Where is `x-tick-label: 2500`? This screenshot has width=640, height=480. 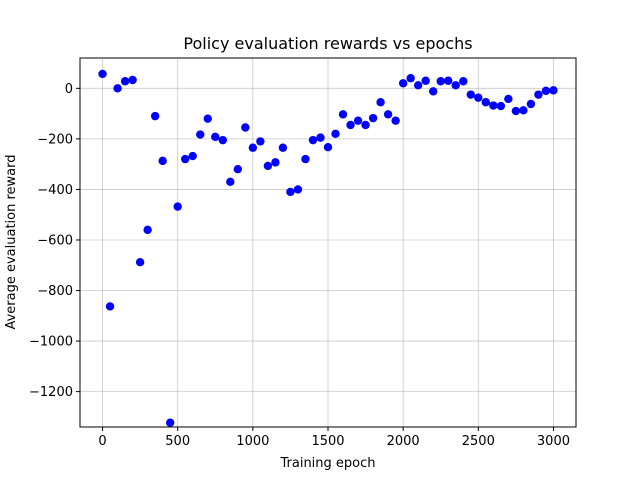
x-tick-label: 2500 is located at coordinates (478, 441).